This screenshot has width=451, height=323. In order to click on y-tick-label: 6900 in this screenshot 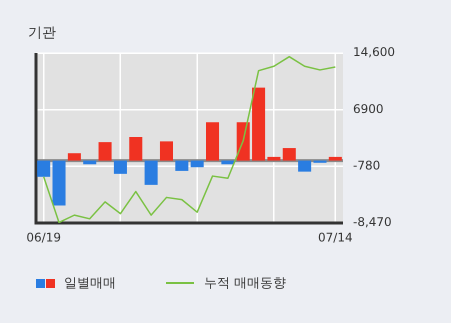, I will do `click(368, 109)`.